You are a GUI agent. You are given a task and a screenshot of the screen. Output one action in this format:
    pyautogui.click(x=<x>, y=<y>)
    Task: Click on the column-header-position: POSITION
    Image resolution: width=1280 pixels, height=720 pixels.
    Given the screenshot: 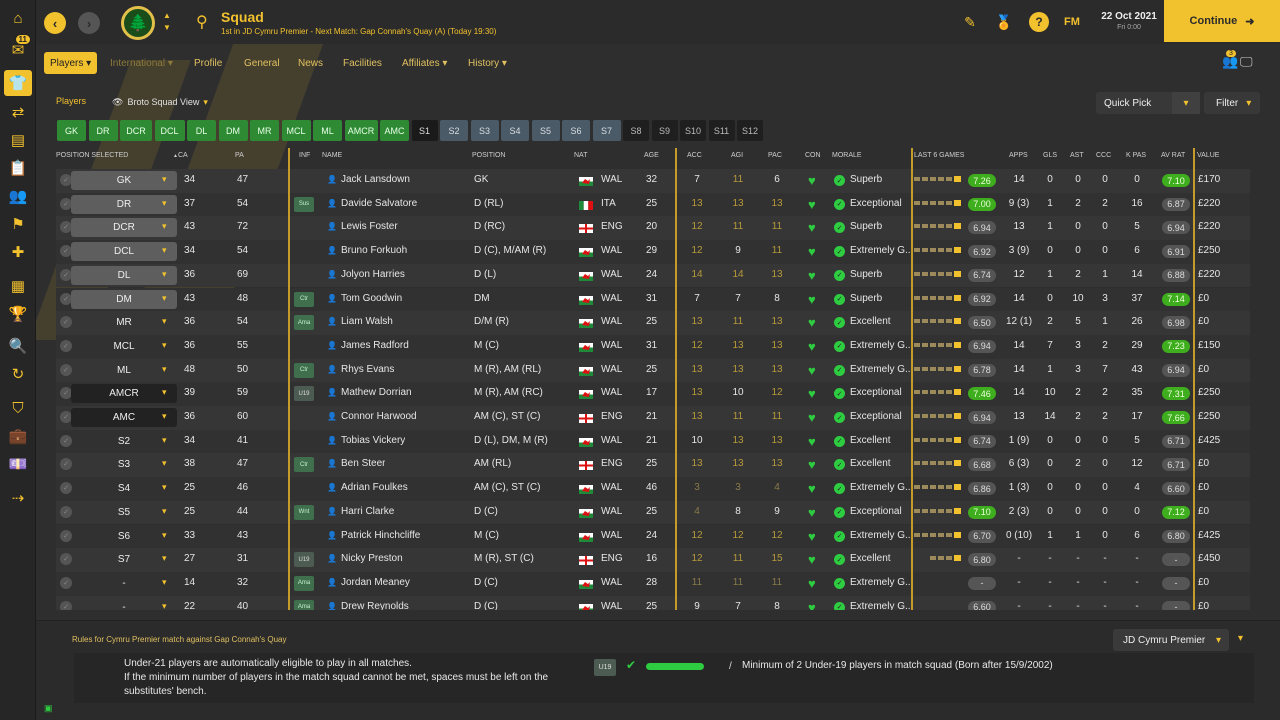 What is the action you would take?
    pyautogui.click(x=489, y=155)
    